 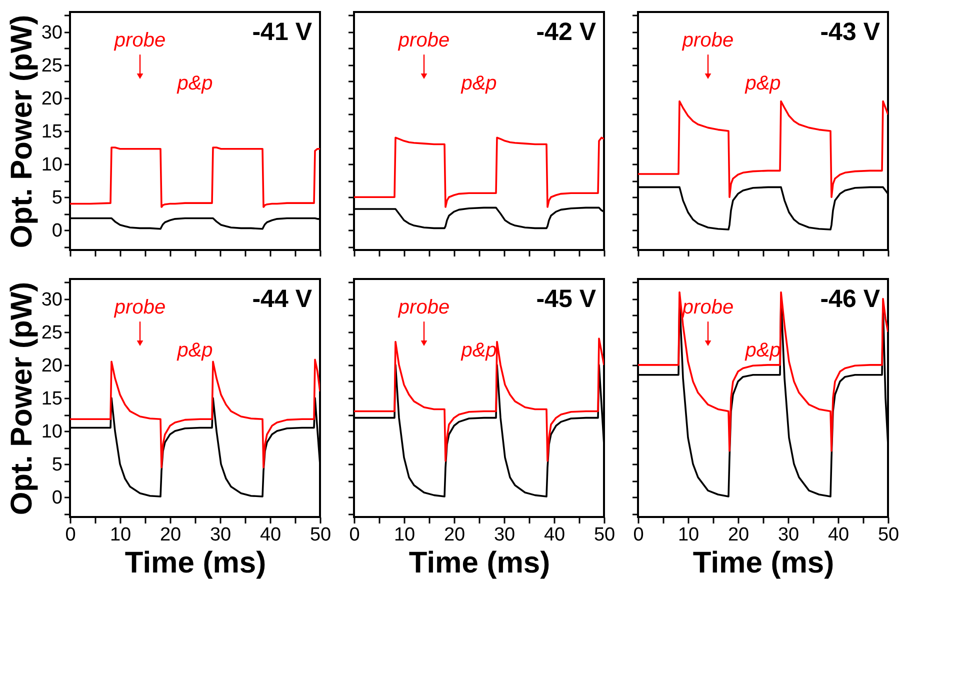 What do you see at coordinates (282, 299) in the screenshot?
I see `chart-title: -44 V` at bounding box center [282, 299].